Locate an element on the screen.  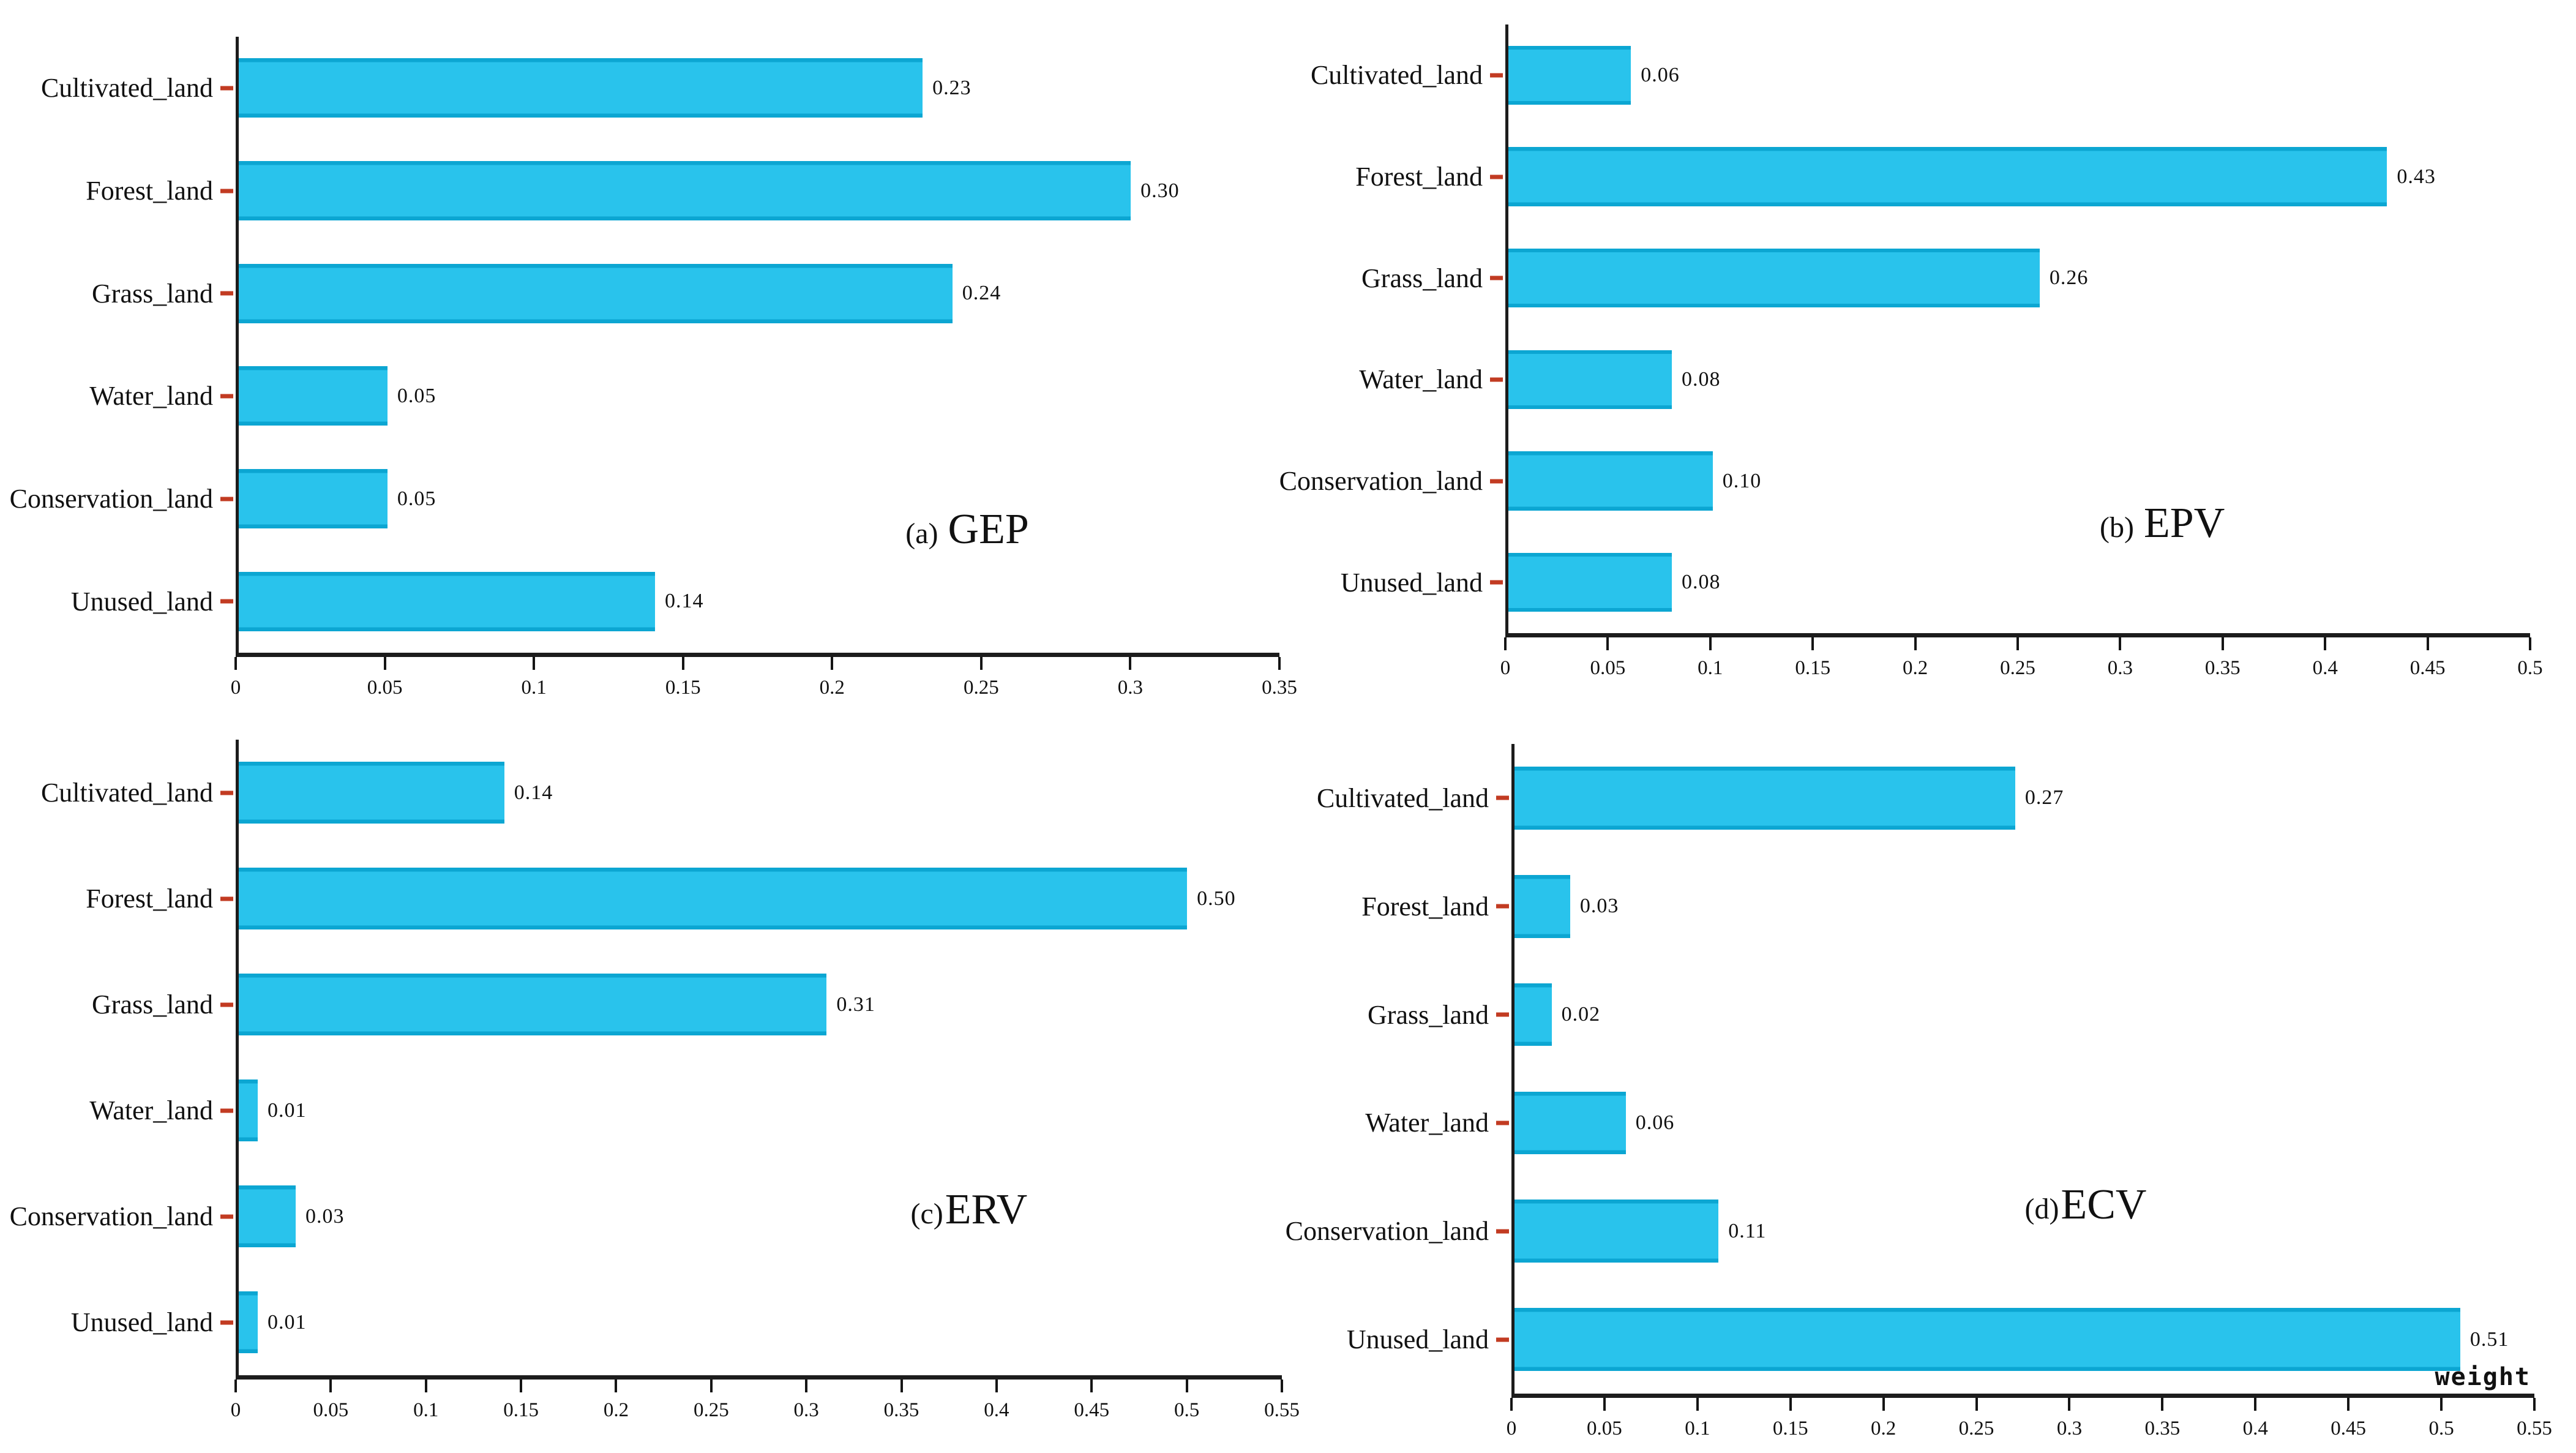
value-label: 0.02 is located at coordinates (1581, 1014).